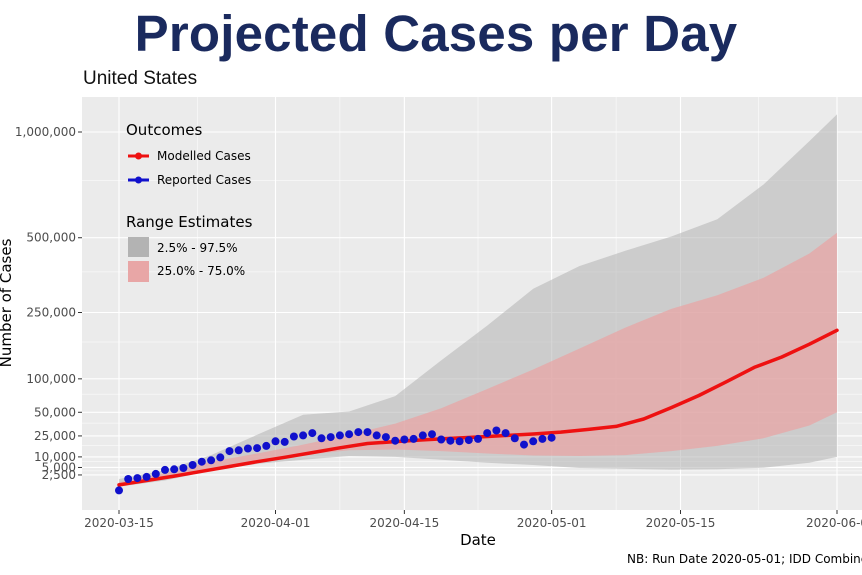 Image resolution: width=862 pixels, height=575 pixels. What do you see at coordinates (51, 238) in the screenshot?
I see `y-tick-label: 500,000` at bounding box center [51, 238].